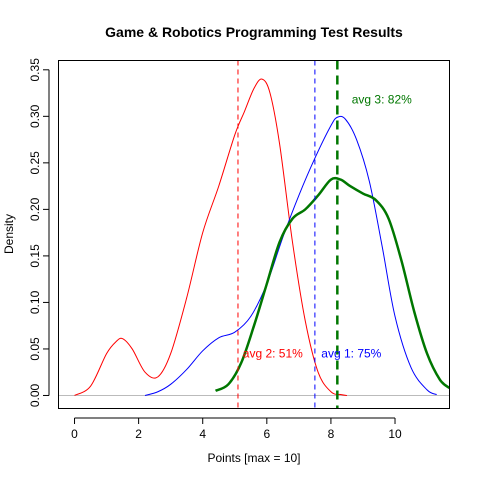 This screenshot has height=480, width=480. What do you see at coordinates (35, 209) in the screenshot?
I see `y-tick-label: 0.20` at bounding box center [35, 209].